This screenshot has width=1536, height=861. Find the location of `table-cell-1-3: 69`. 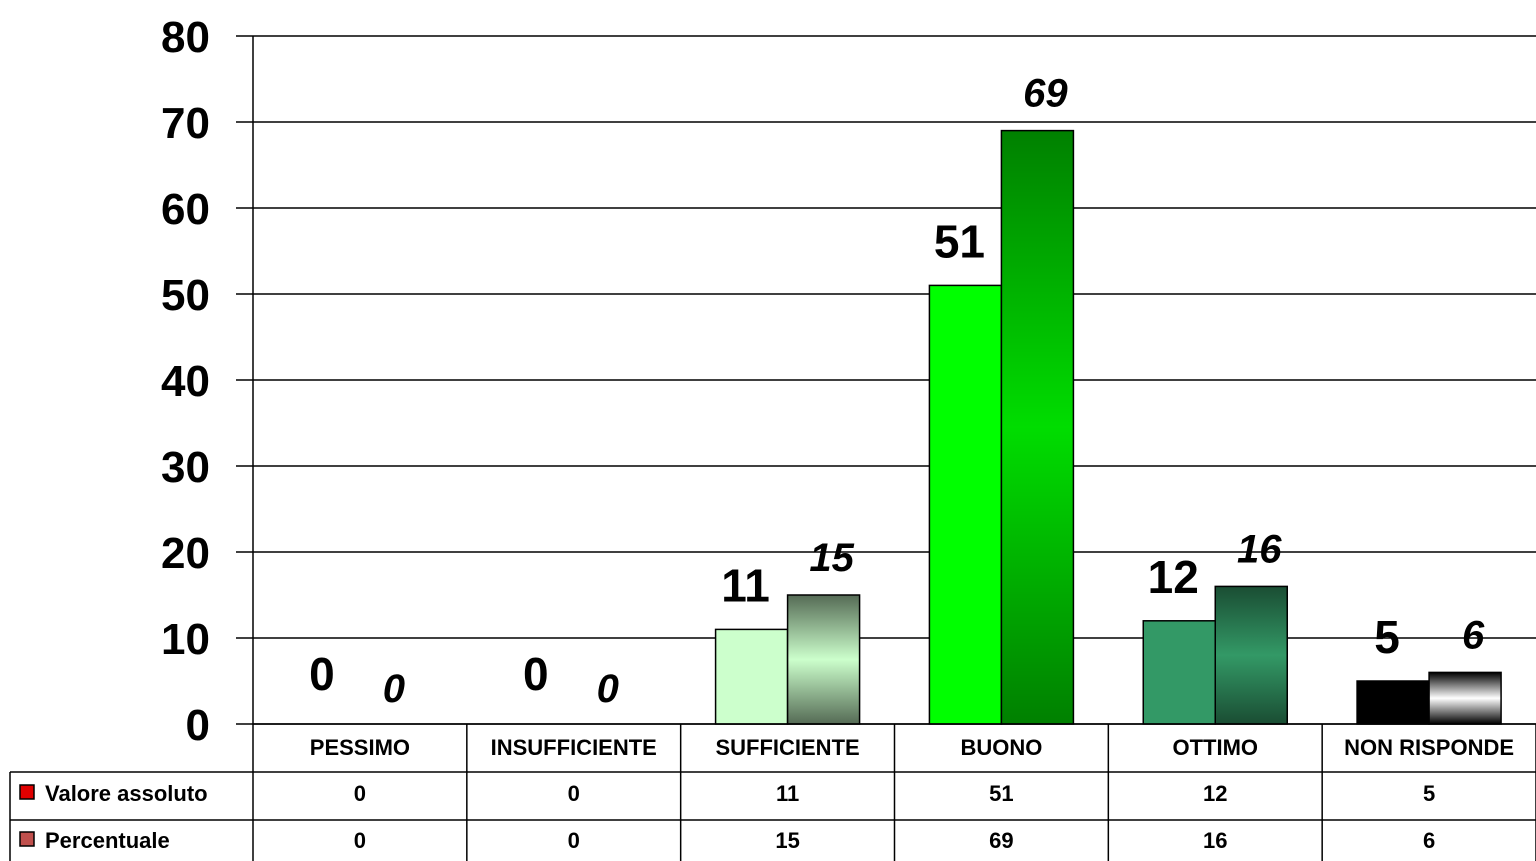

table-cell-1-3: 69 is located at coordinates (1001, 840).